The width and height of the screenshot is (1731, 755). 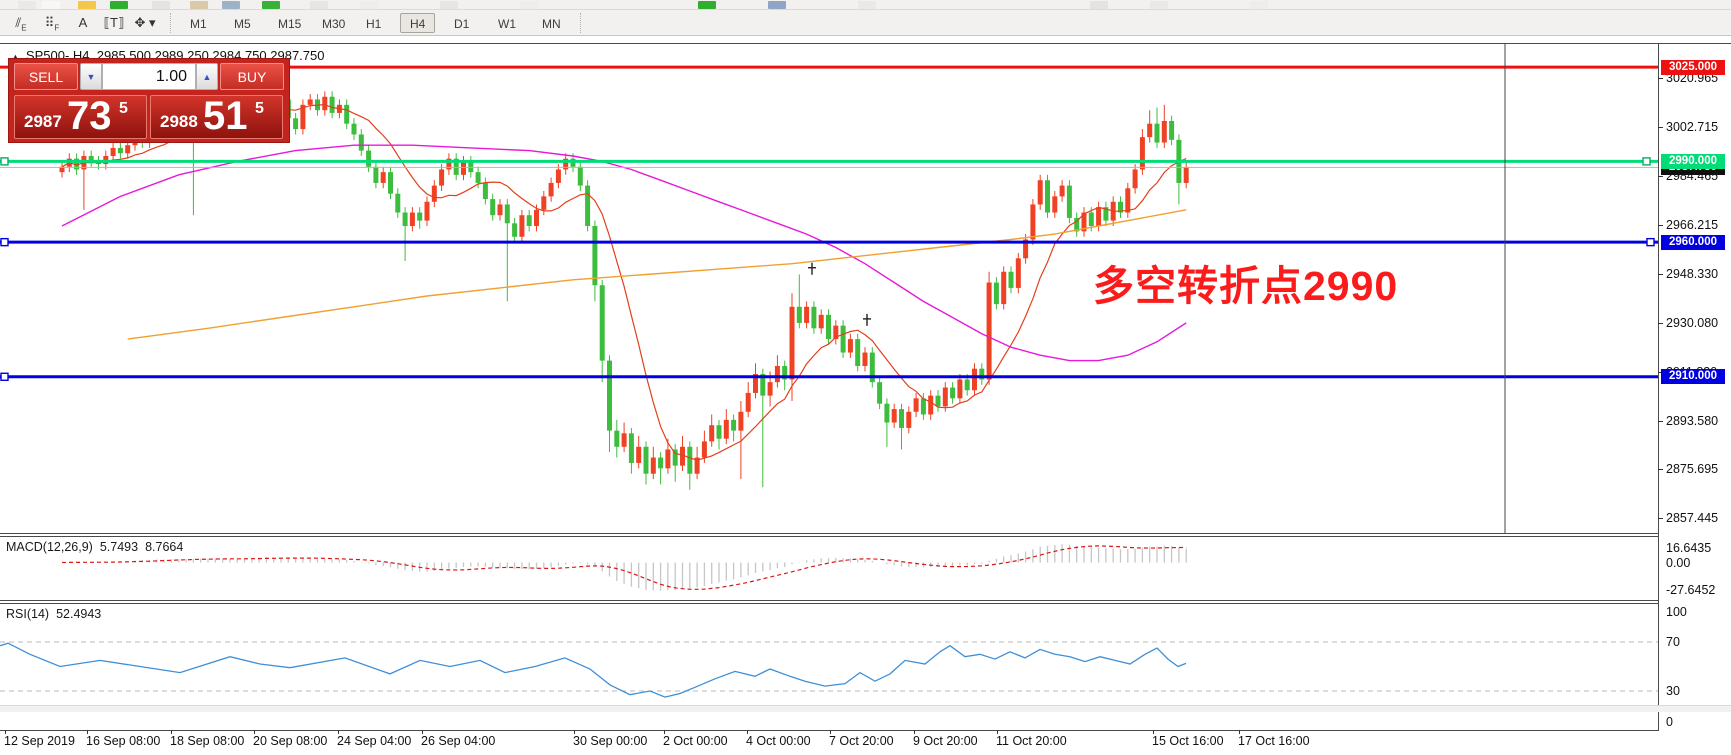 I want to click on macd-value-signal: 8.7664, so click(x=164, y=547).